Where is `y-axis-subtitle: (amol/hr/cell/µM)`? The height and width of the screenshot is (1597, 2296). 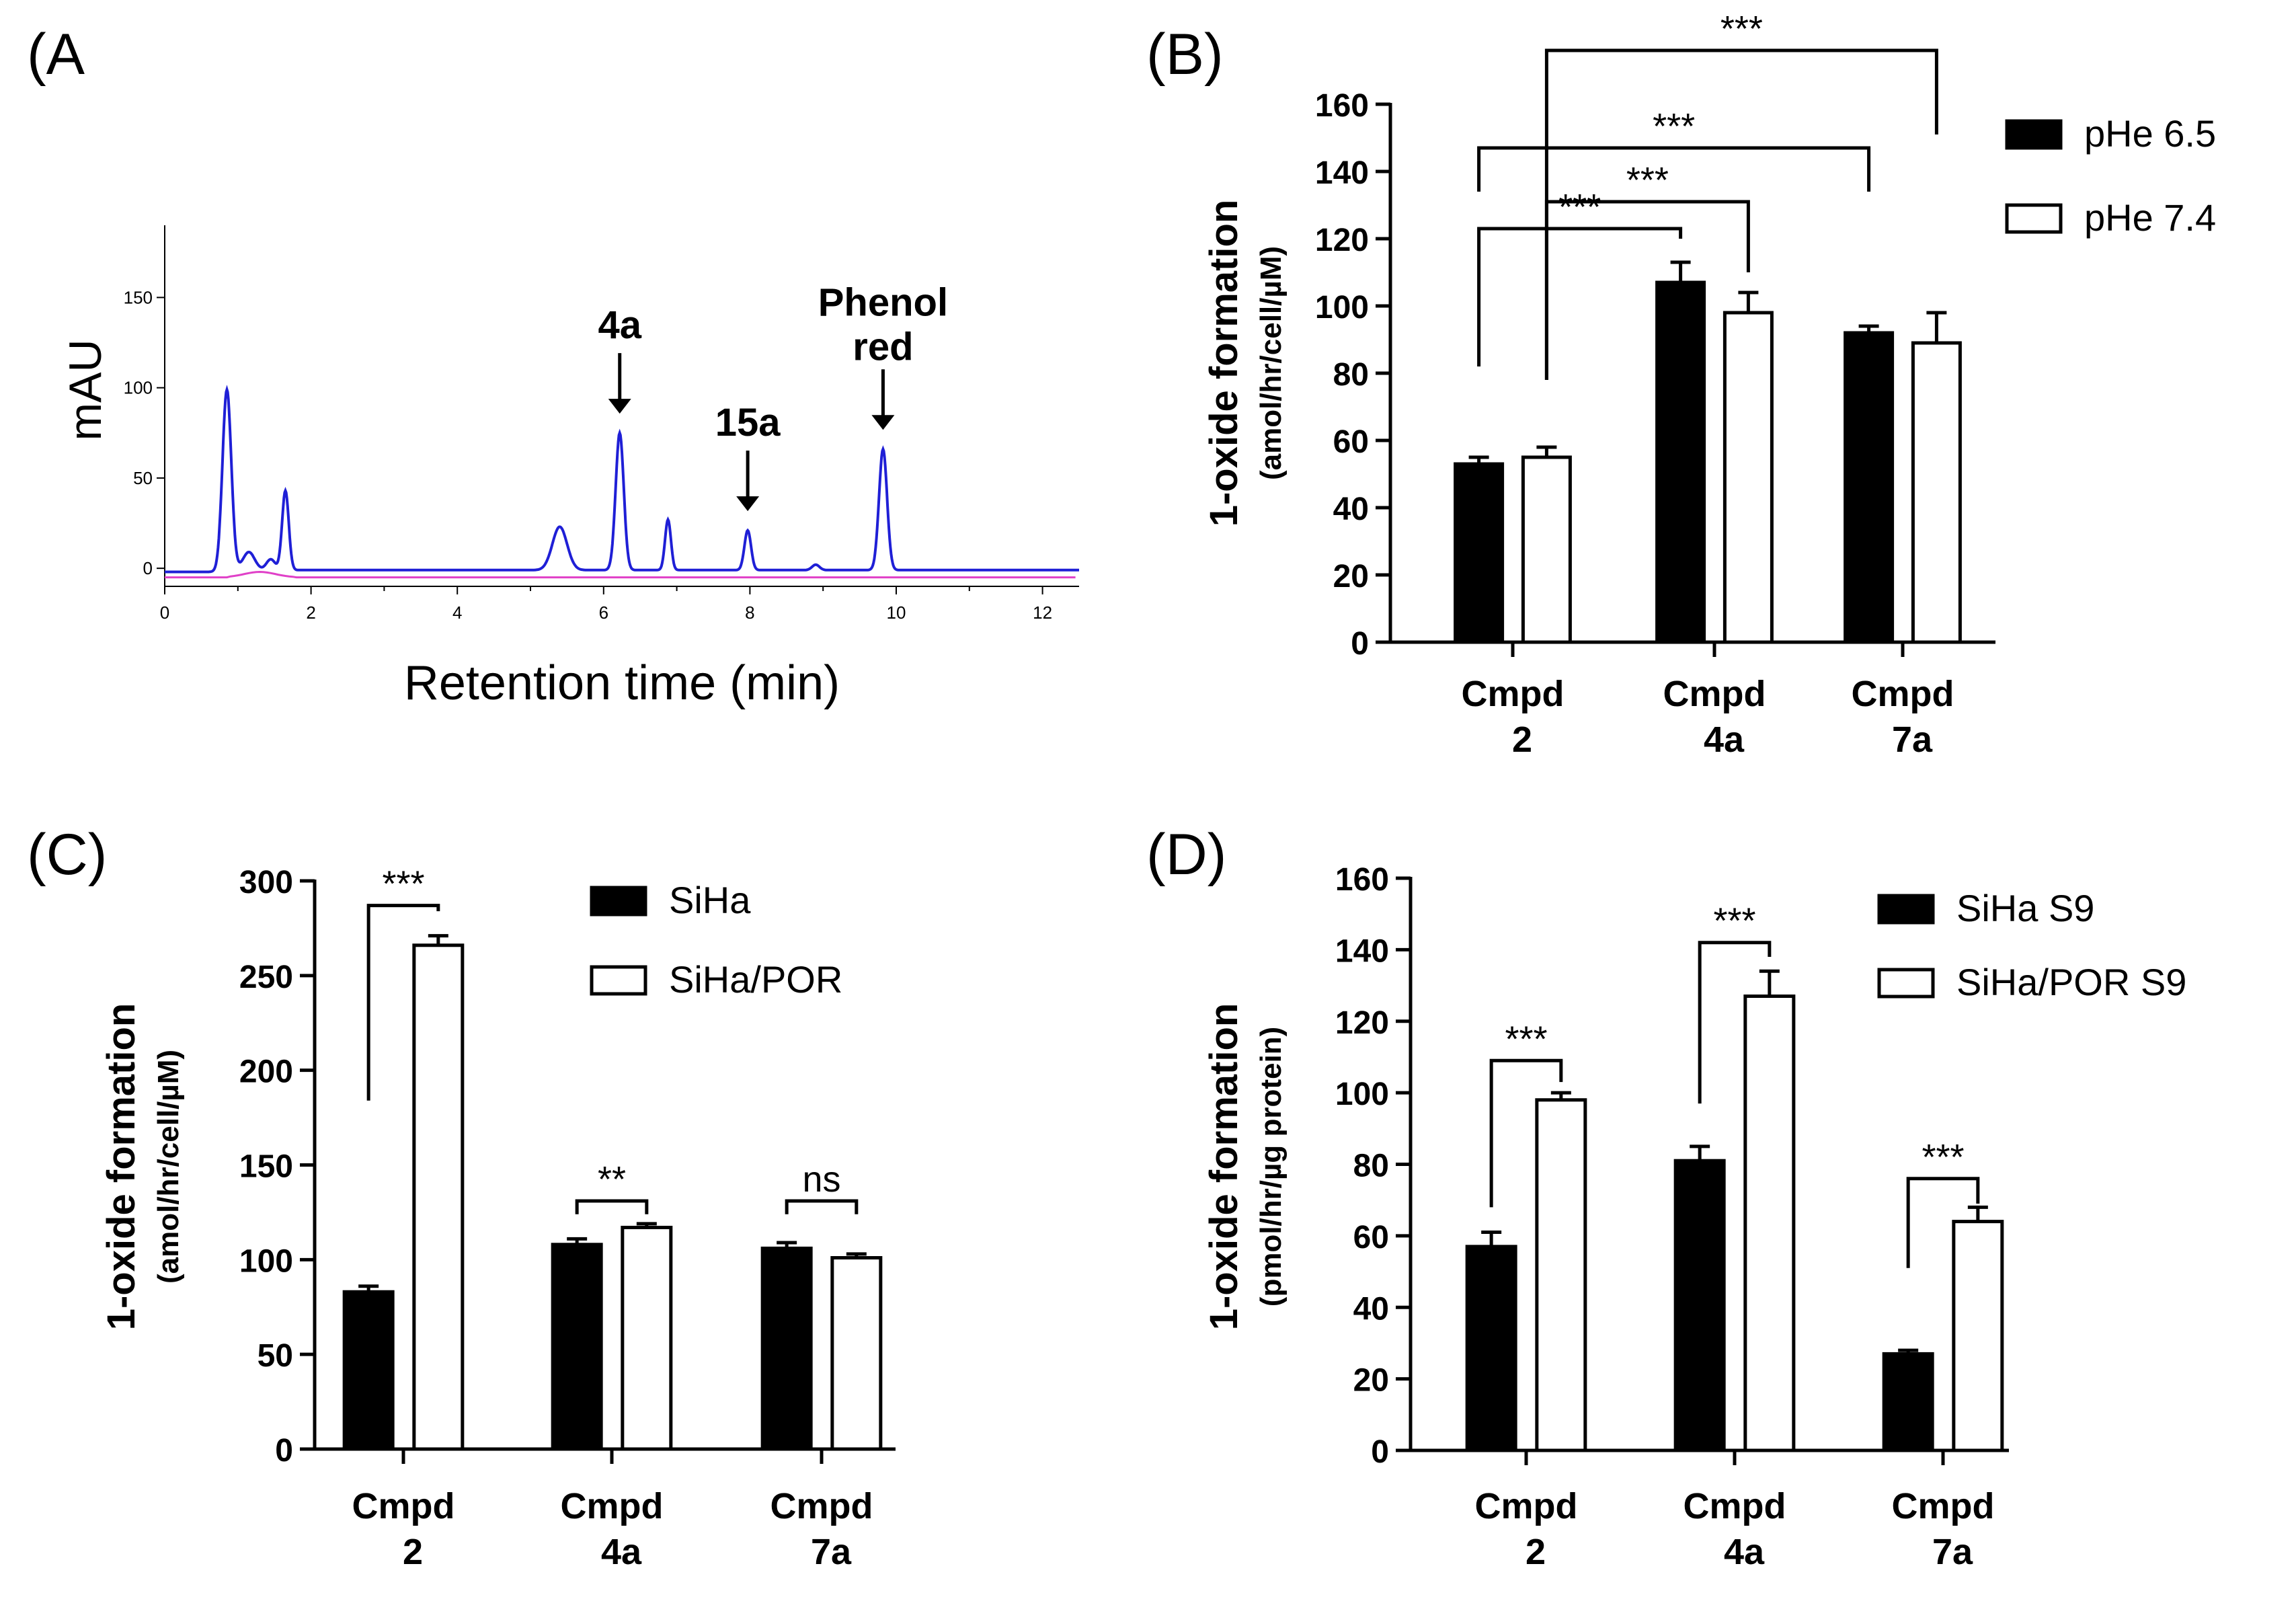
y-axis-subtitle: (amol/hr/cell/µM) is located at coordinates (168, 1167).